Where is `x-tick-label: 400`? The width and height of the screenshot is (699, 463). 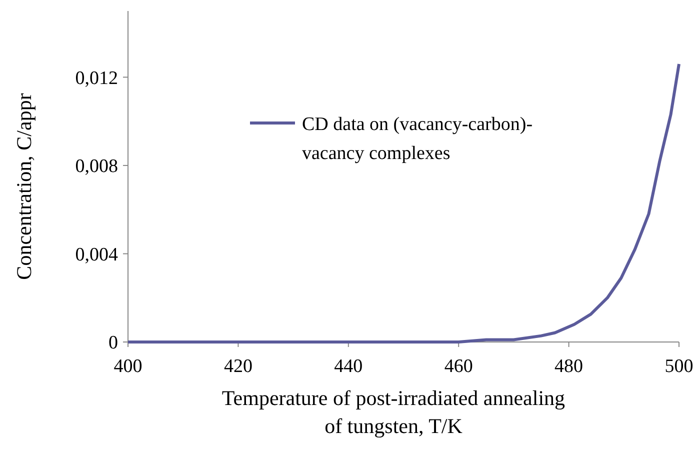
x-tick-label: 400 is located at coordinates (128, 366).